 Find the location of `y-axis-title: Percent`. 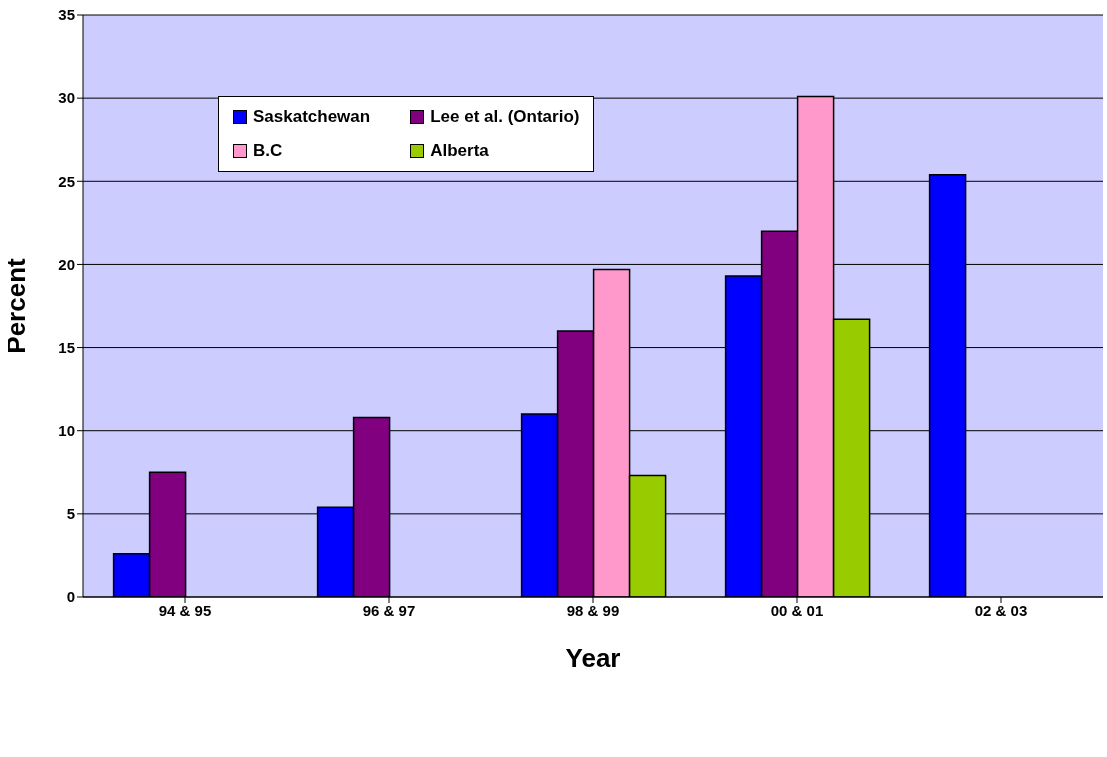

y-axis-title: Percent is located at coordinates (16, 305).